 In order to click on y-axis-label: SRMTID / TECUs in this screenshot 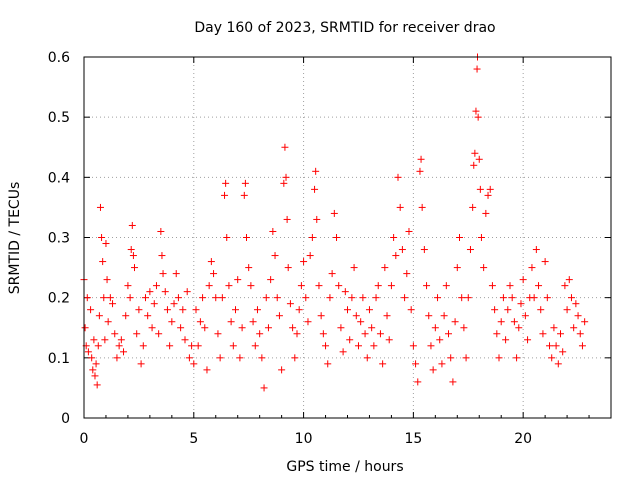, I will do `click(15, 238)`.